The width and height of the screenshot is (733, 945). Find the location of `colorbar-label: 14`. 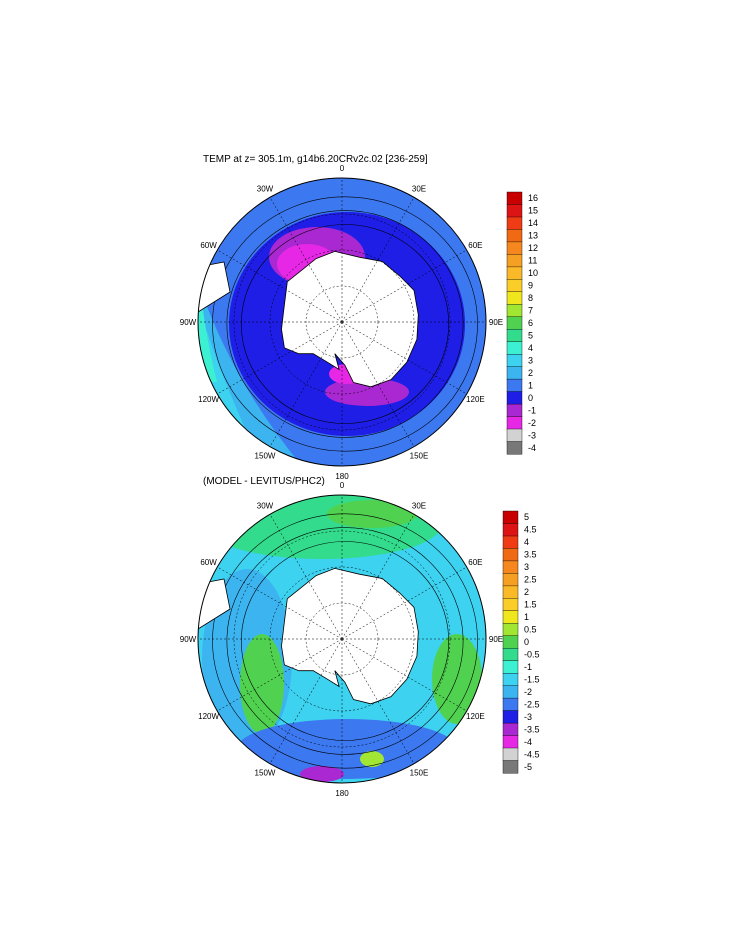

colorbar-label: 14 is located at coordinates (533, 223).